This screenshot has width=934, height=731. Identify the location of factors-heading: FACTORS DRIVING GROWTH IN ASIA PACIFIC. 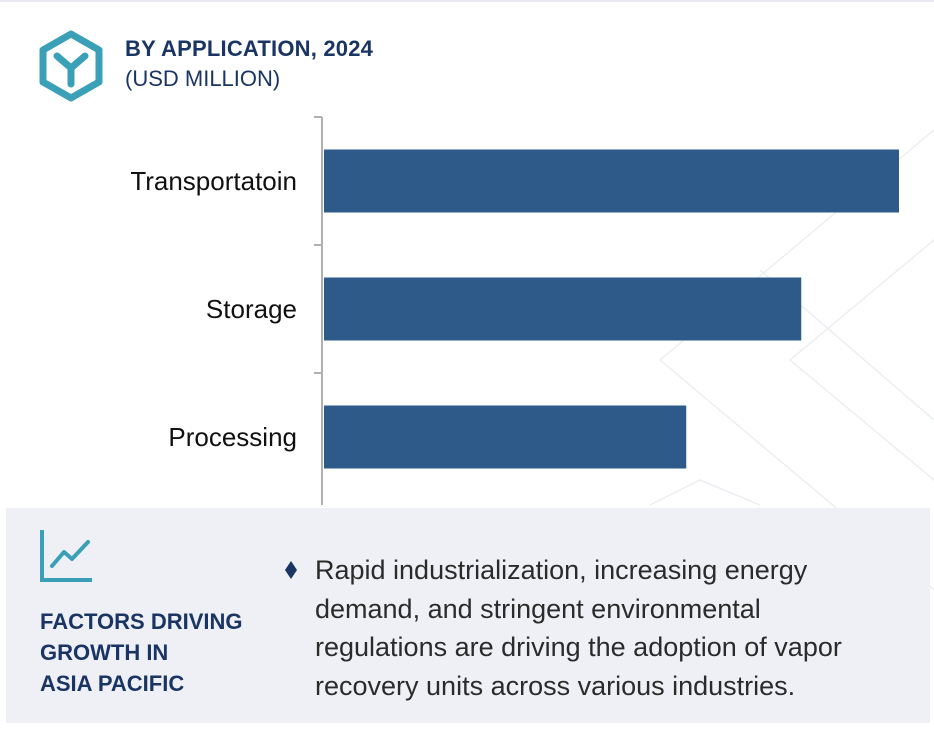
(155, 652).